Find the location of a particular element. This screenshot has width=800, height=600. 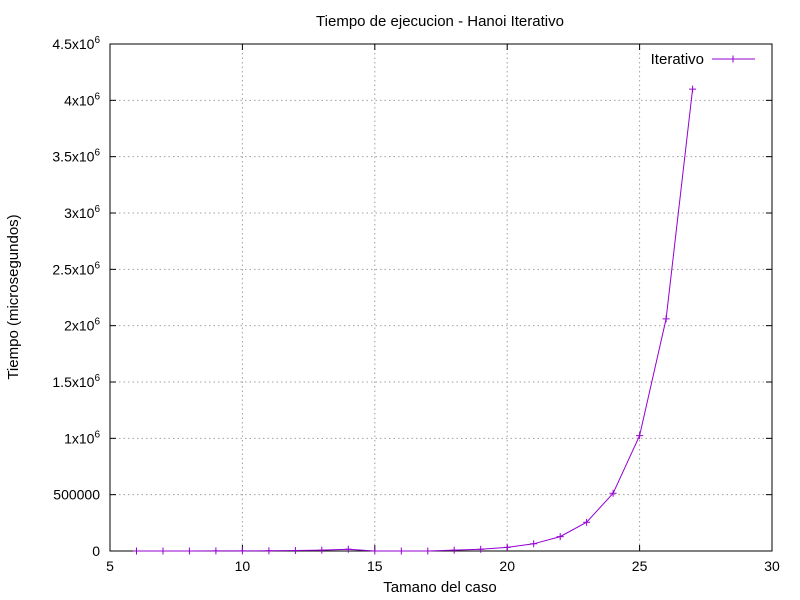

y-tick-label-base: 1x10 is located at coordinates (79, 438).